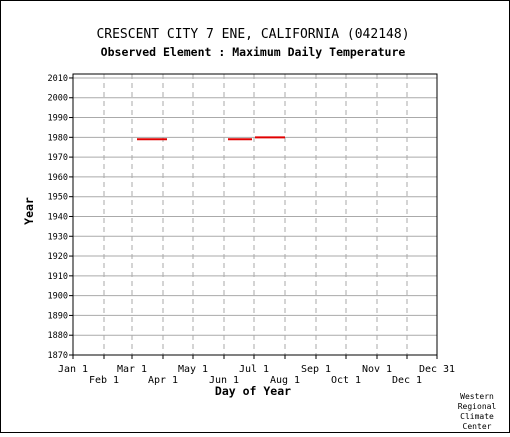 This screenshot has width=510, height=437. I want to click on x-tick-label: Apr 1, so click(163, 380).